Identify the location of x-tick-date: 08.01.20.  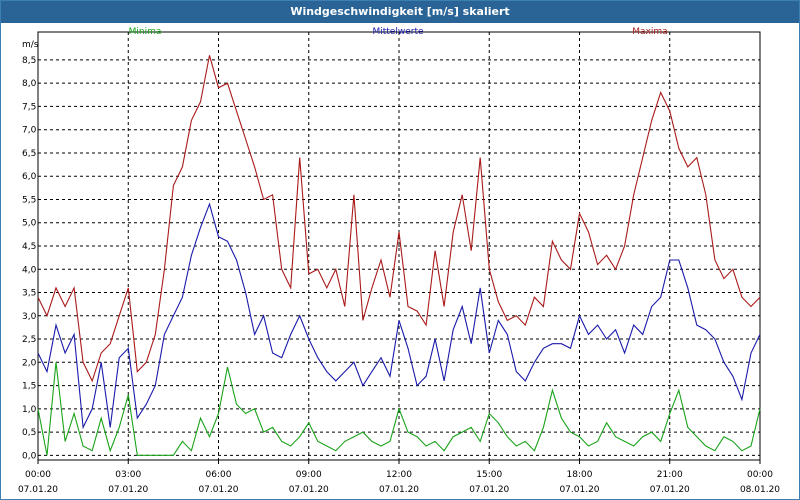
(760, 490).